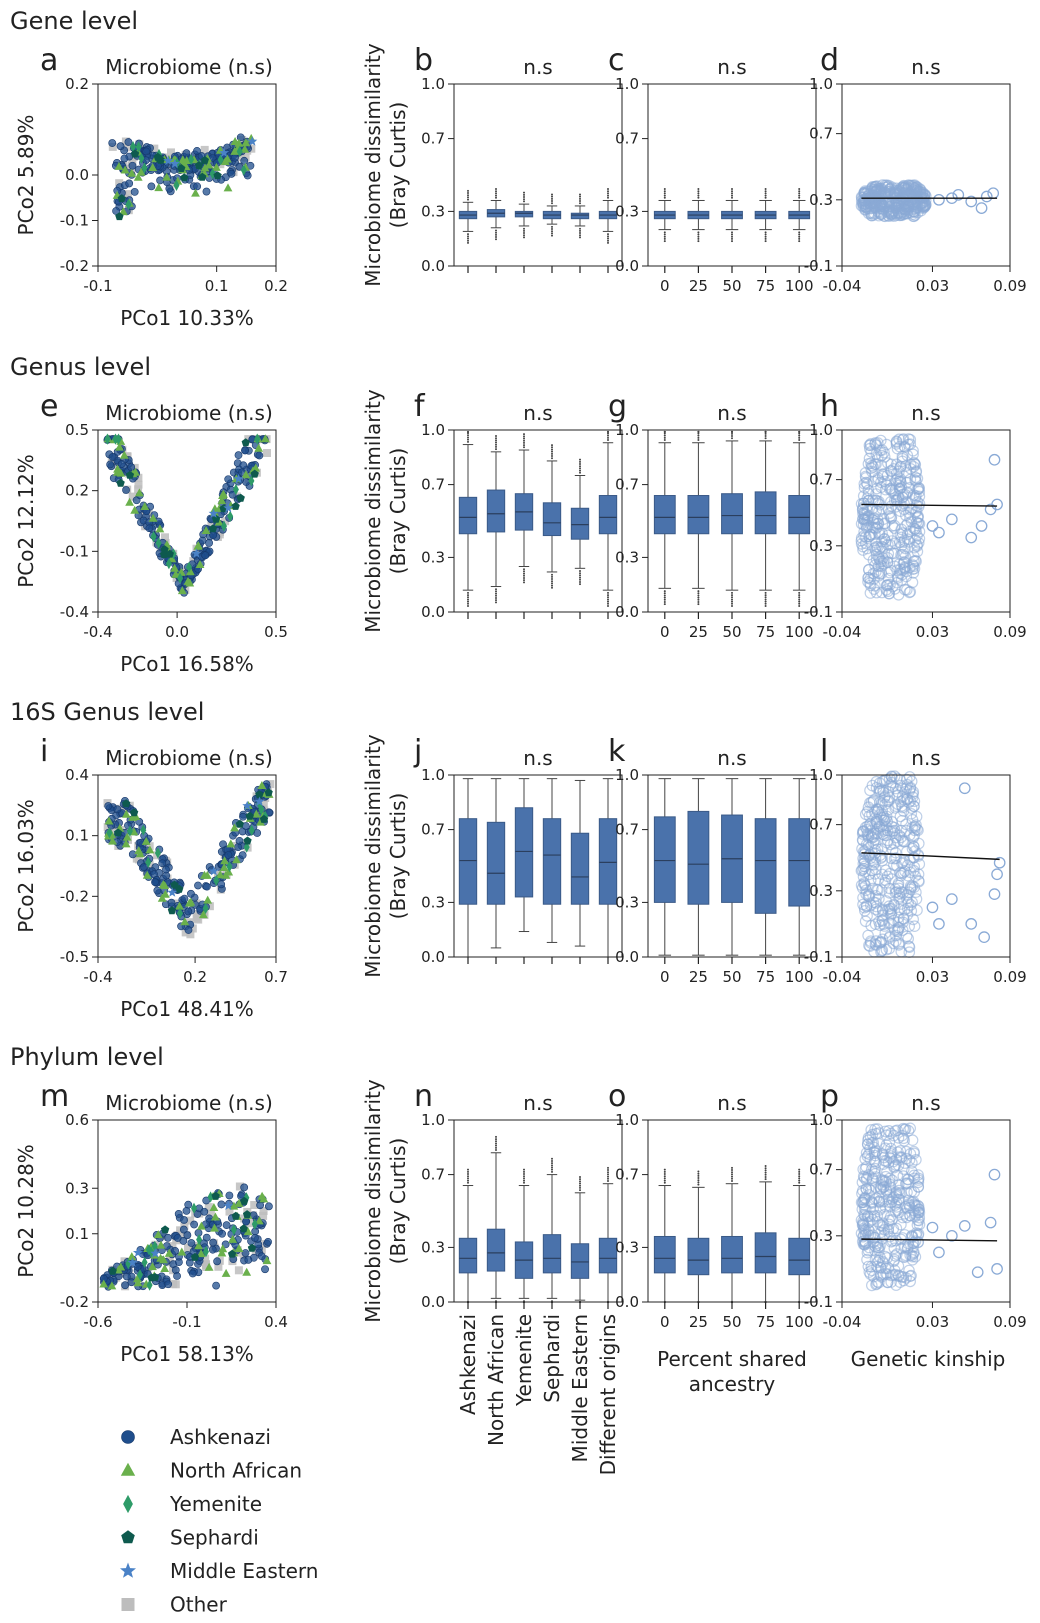  I want to click on y-tick-label: 0.7, so click(433, 1175).